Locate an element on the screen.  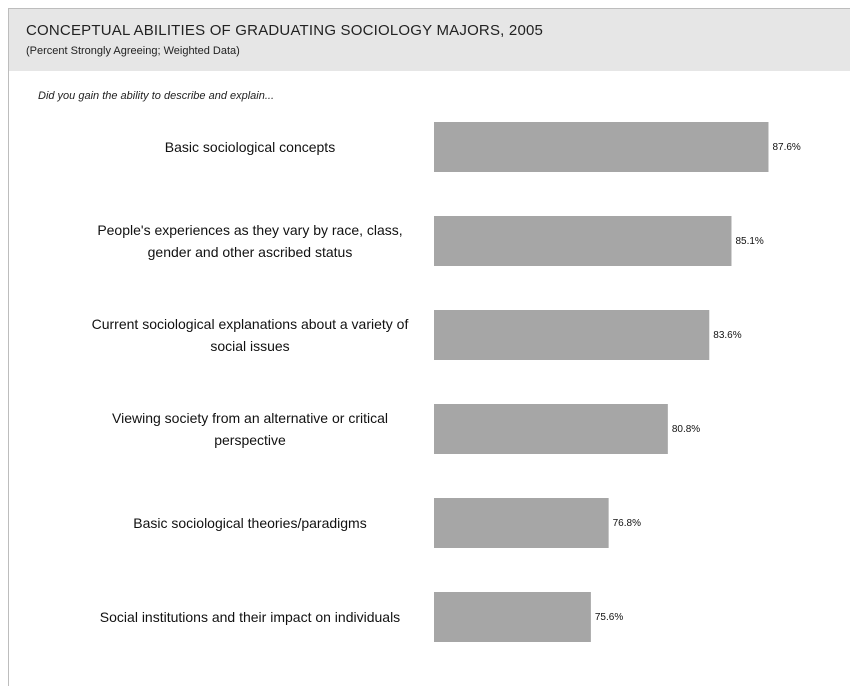
category-label-4: Basic sociological theories/paradigms is located at coordinates (249, 523).